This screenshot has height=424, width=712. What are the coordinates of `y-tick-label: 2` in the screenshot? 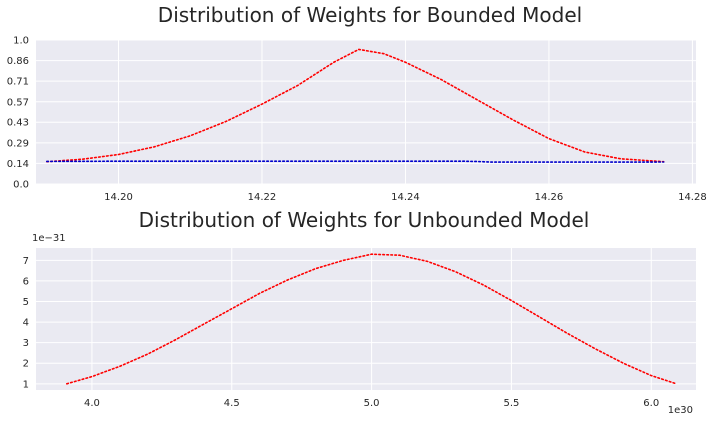 It's located at (26, 364).